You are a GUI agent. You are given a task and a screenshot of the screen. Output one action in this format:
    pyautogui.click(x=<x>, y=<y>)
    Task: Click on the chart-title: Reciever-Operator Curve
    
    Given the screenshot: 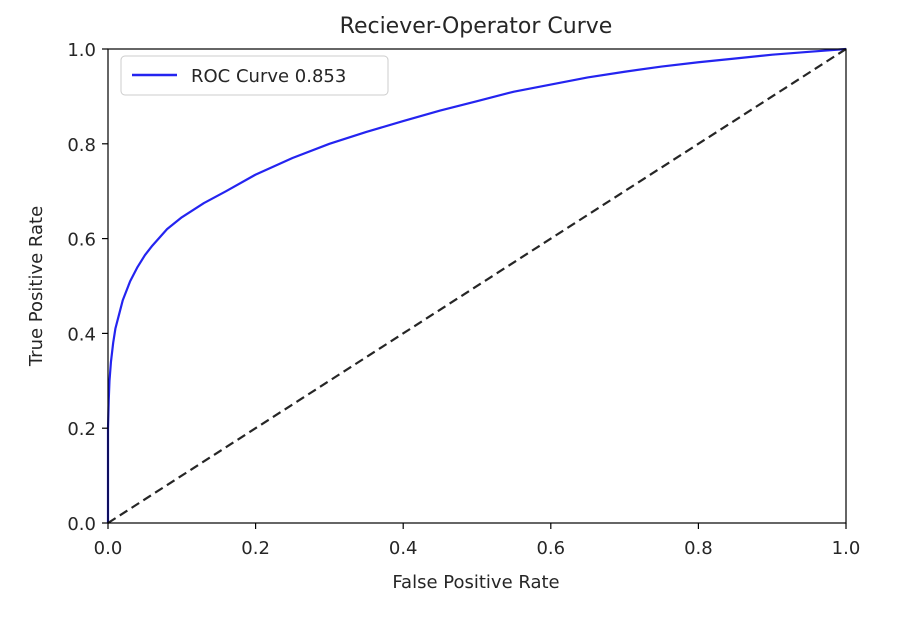 What is the action you would take?
    pyautogui.click(x=476, y=26)
    